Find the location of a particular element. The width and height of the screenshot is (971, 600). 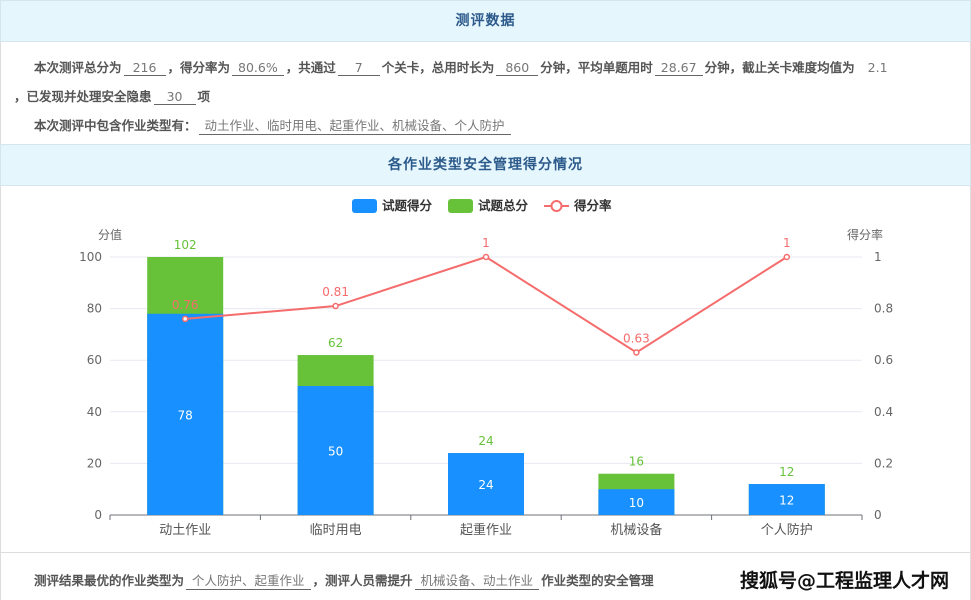

score-label: 10 is located at coordinates (636, 503).